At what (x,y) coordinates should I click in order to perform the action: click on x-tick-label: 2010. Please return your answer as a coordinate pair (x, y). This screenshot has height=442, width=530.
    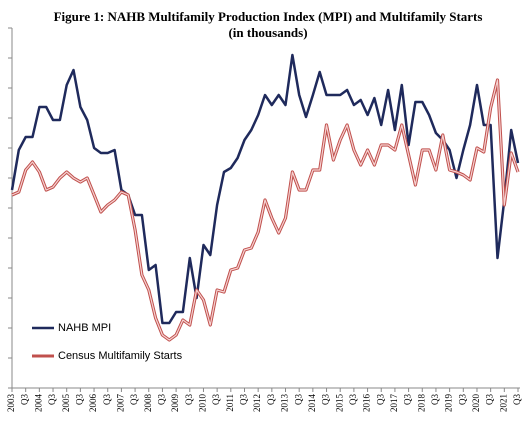
    Looking at the image, I should click on (203, 403).